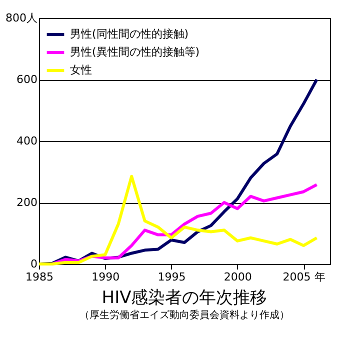 The image size is (350, 350). I want to click on x-tick-label: 1990, so click(106, 277).